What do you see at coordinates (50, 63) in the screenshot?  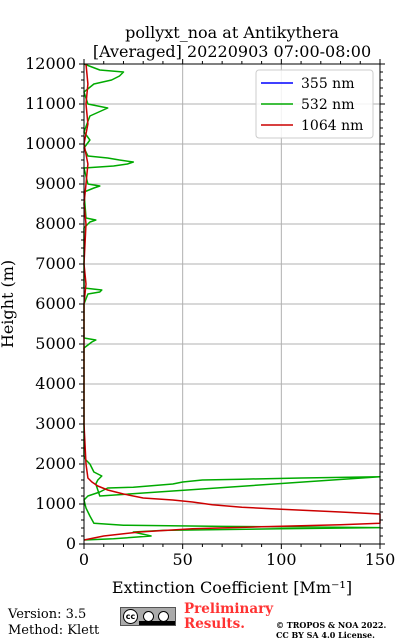 I see `y-tick-label: 12000` at bounding box center [50, 63].